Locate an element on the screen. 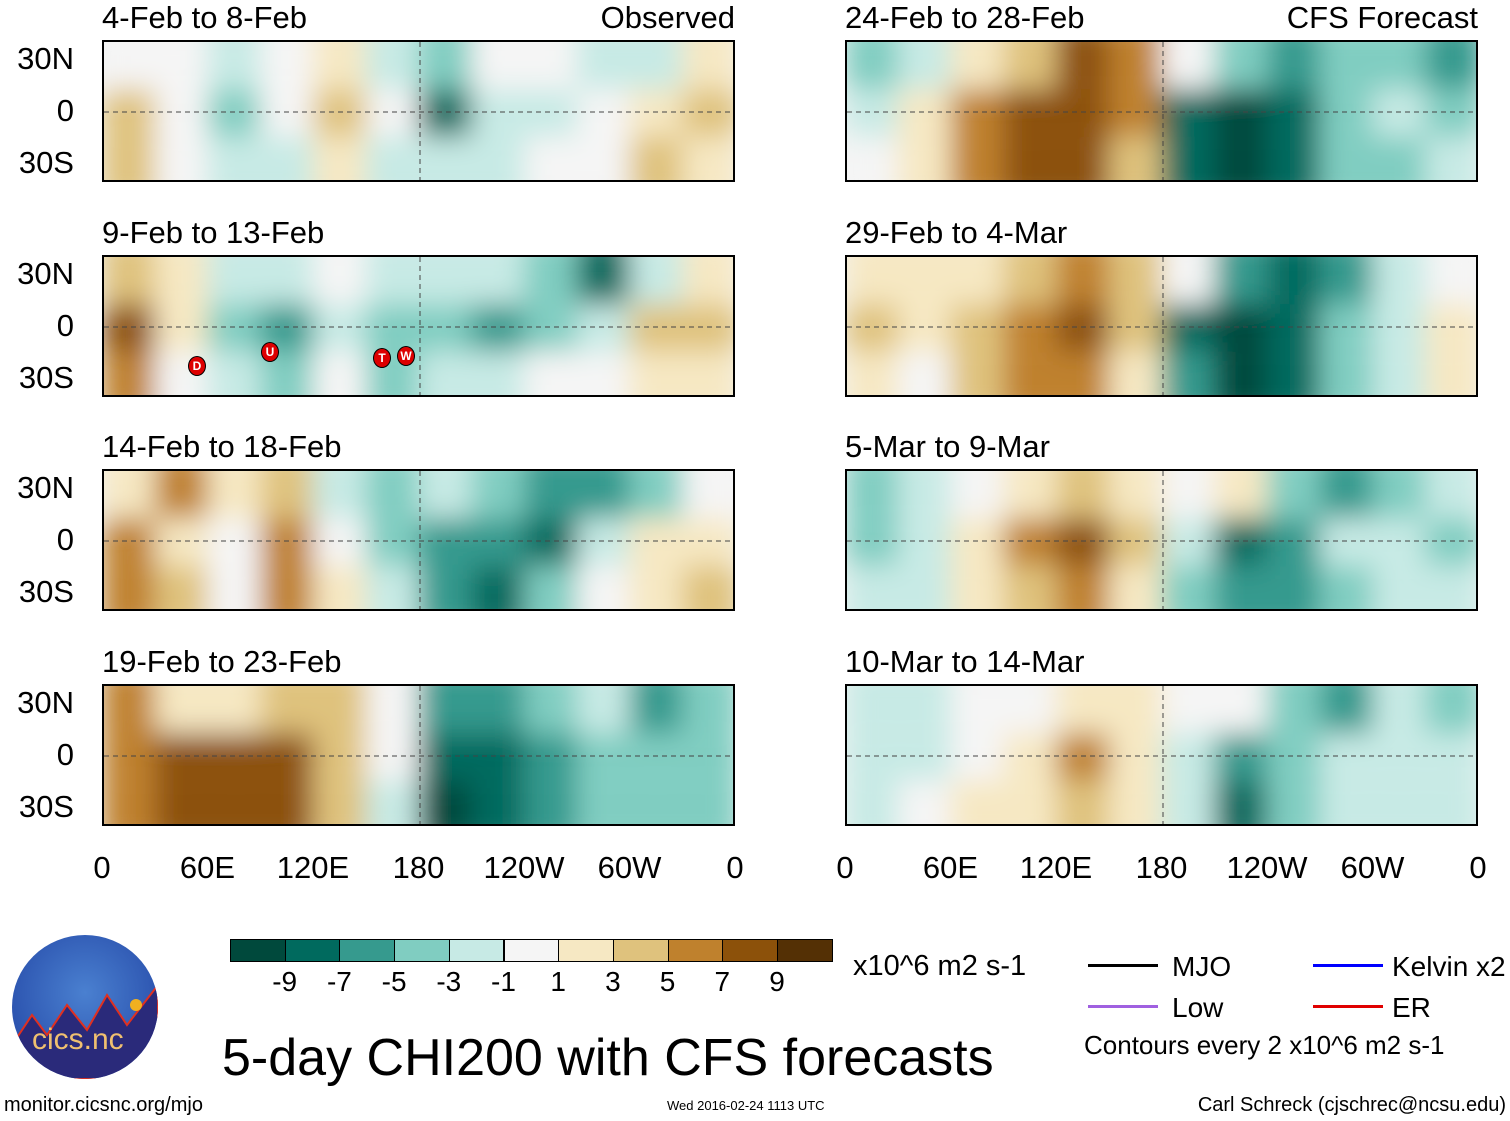  y-tick-label: 0 is located at coordinates (65, 110).